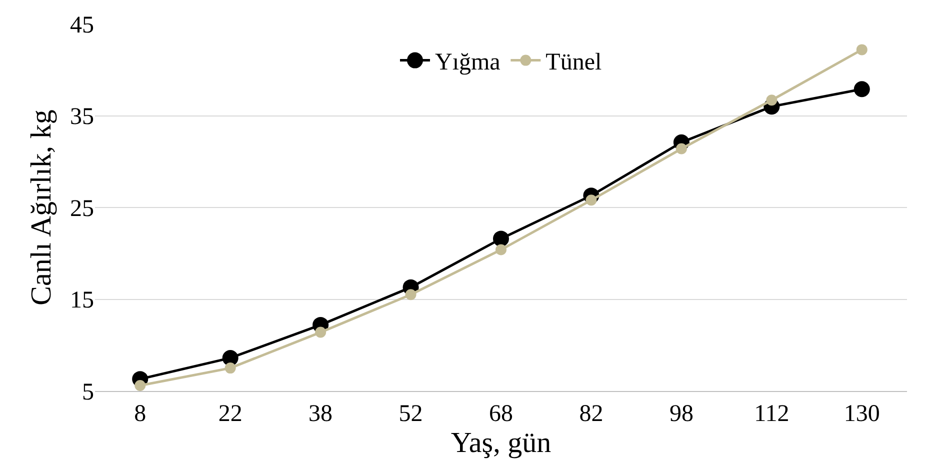 The height and width of the screenshot is (466, 927). What do you see at coordinates (82, 25) in the screenshot?
I see `y-tick-label: 45` at bounding box center [82, 25].